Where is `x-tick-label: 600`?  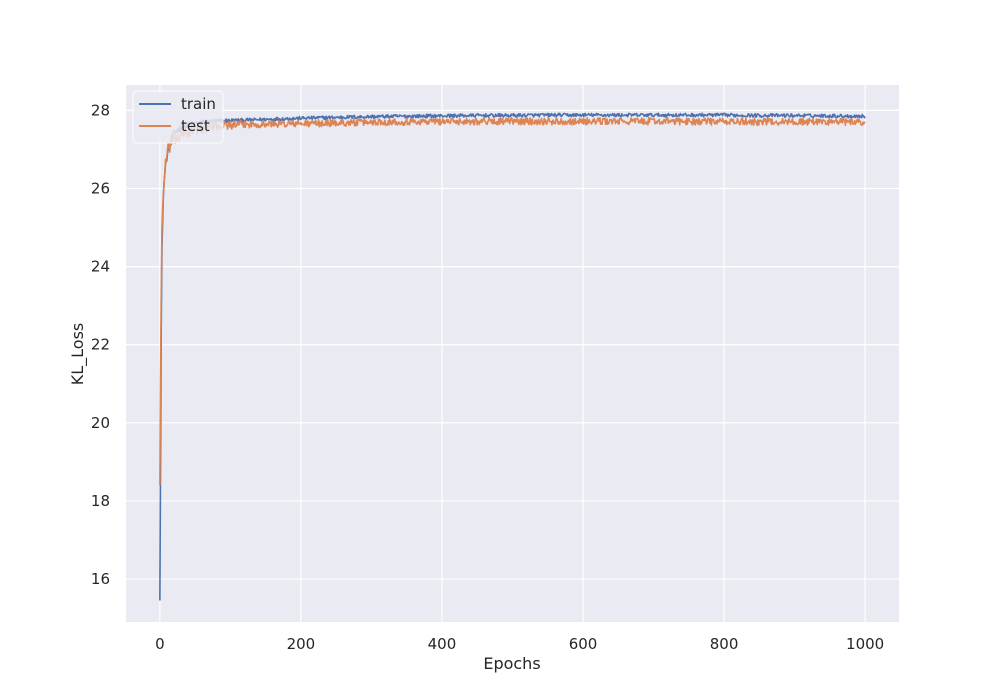 x-tick-label: 600 is located at coordinates (583, 644).